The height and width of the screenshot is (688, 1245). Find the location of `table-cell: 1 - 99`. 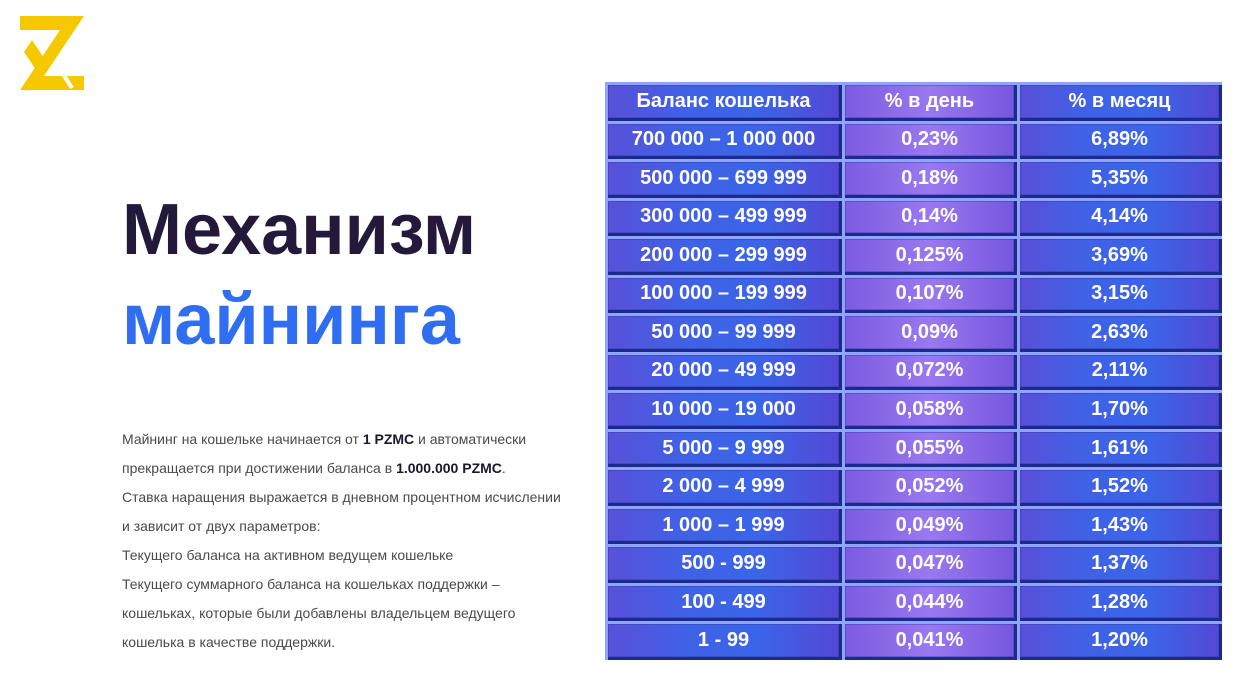

table-cell: 1 - 99 is located at coordinates (723, 640).